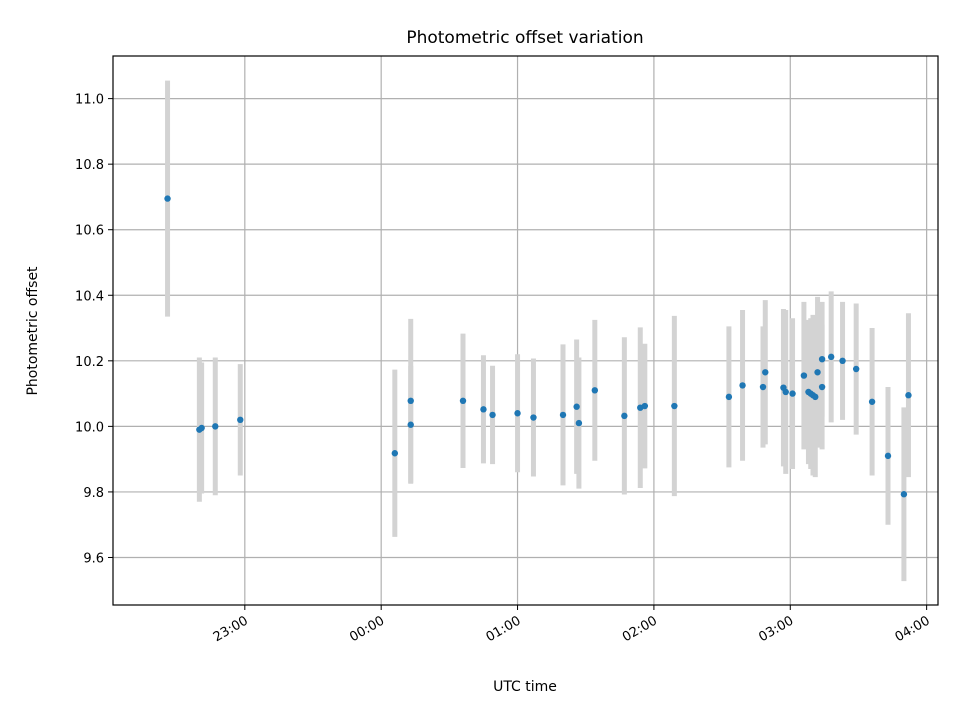 This screenshot has height=720, width=960. I want to click on chart-title: Photometric offset variation, so click(524, 38).